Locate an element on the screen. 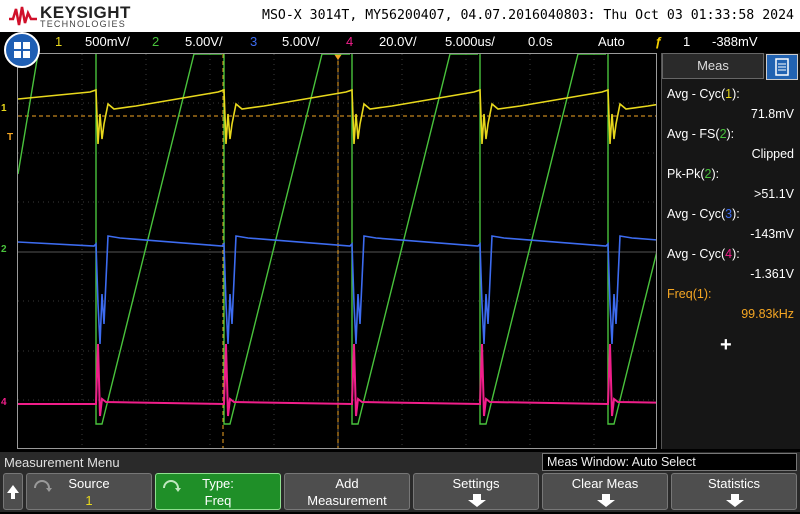 This screenshot has height=514, width=800. meas-item-label: Avg - Cyc(4): is located at coordinates (703, 254).